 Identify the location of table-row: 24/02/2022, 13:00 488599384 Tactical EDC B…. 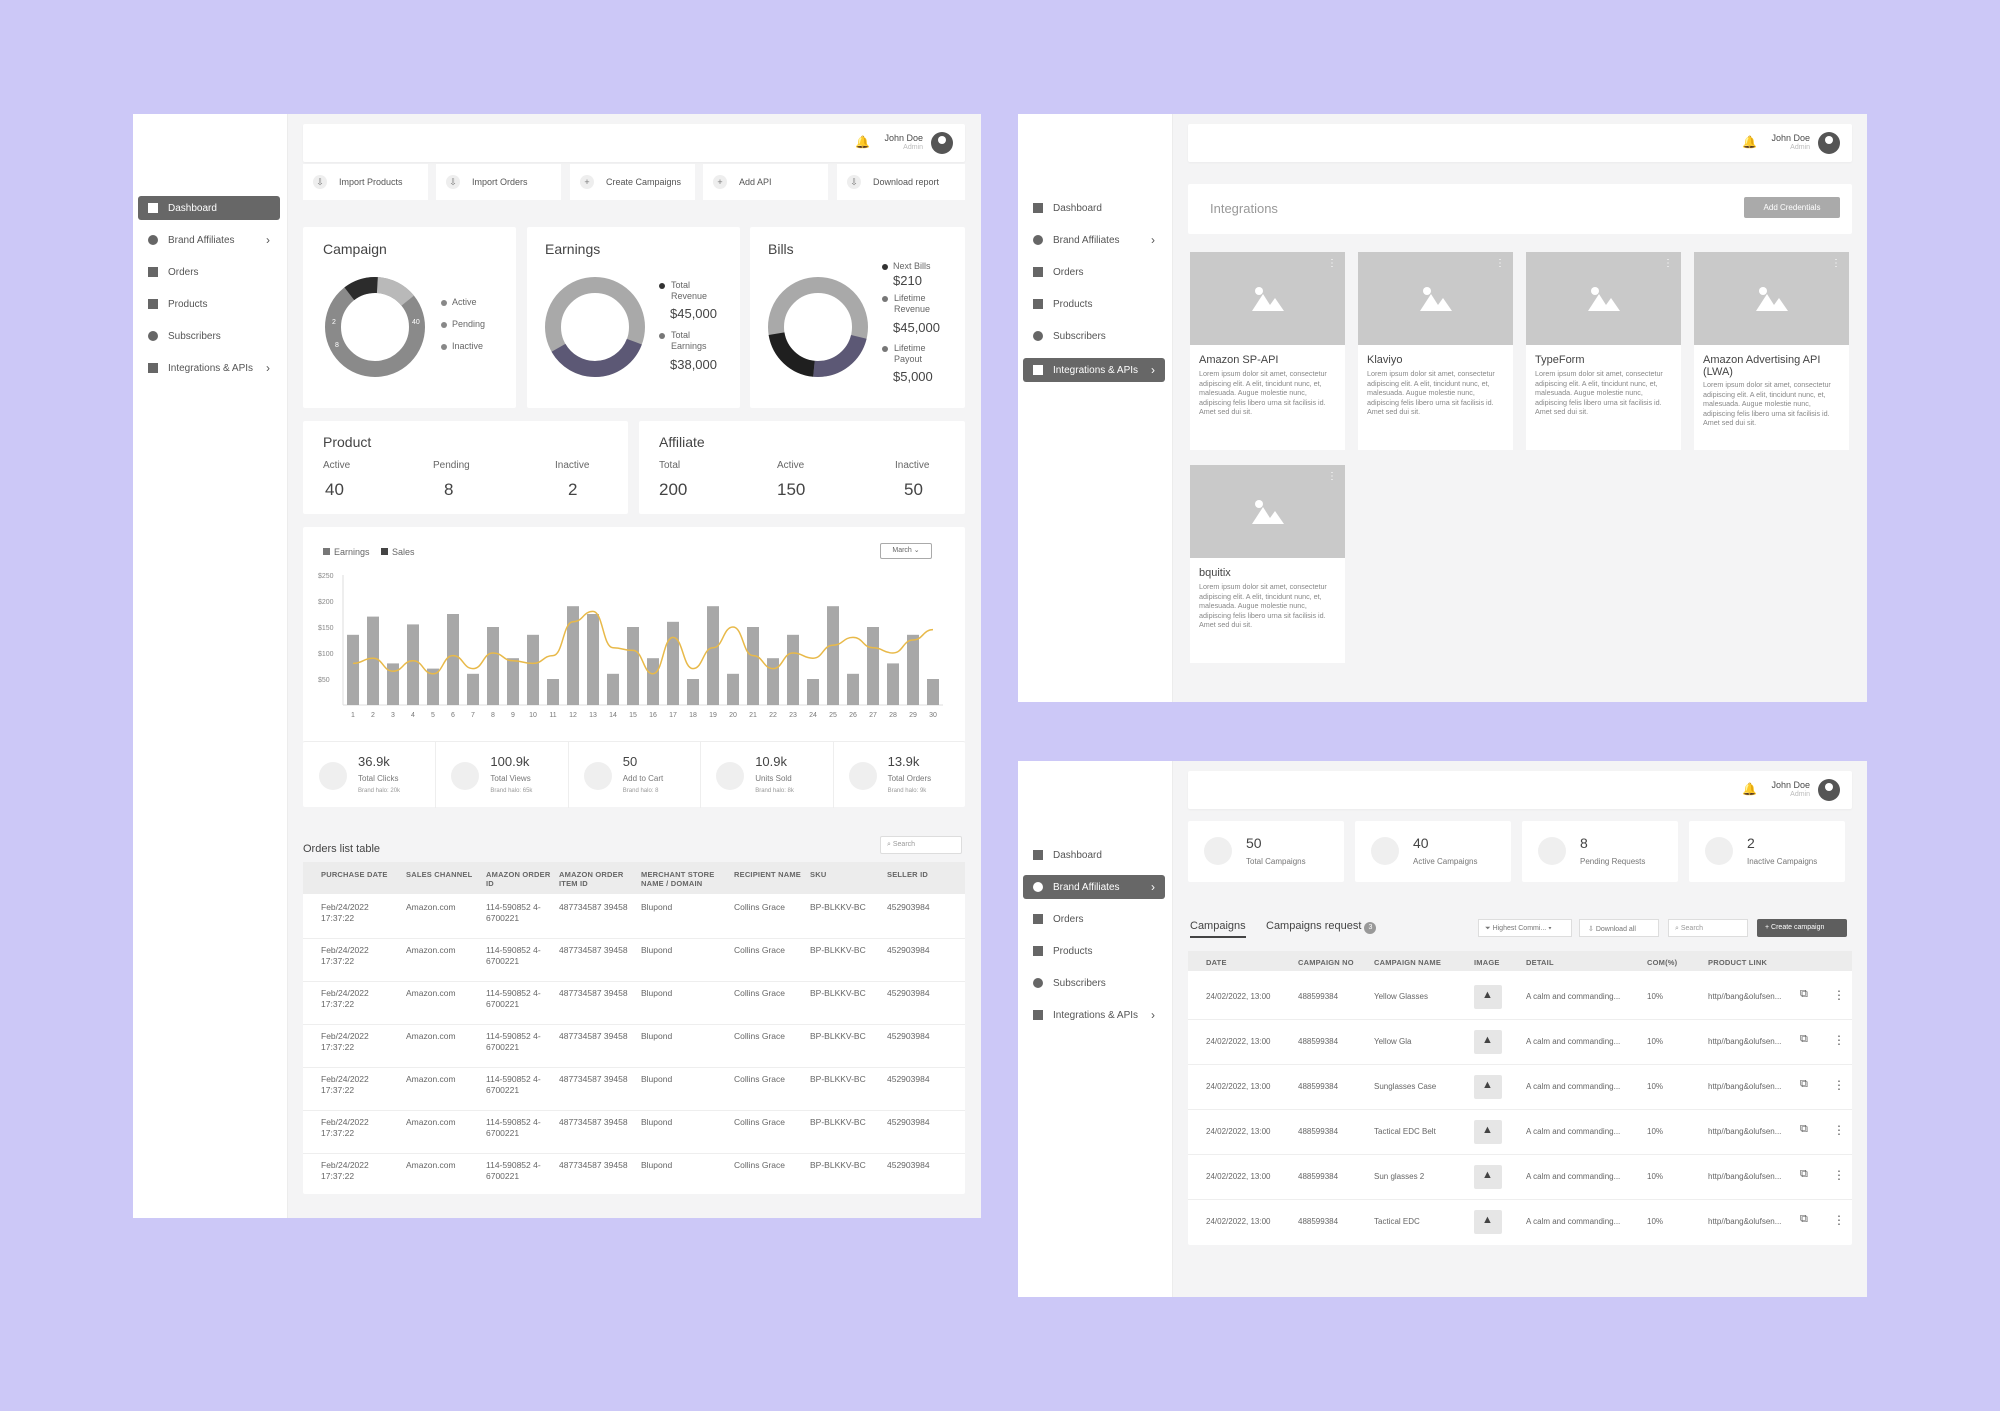
(1520, 1132).